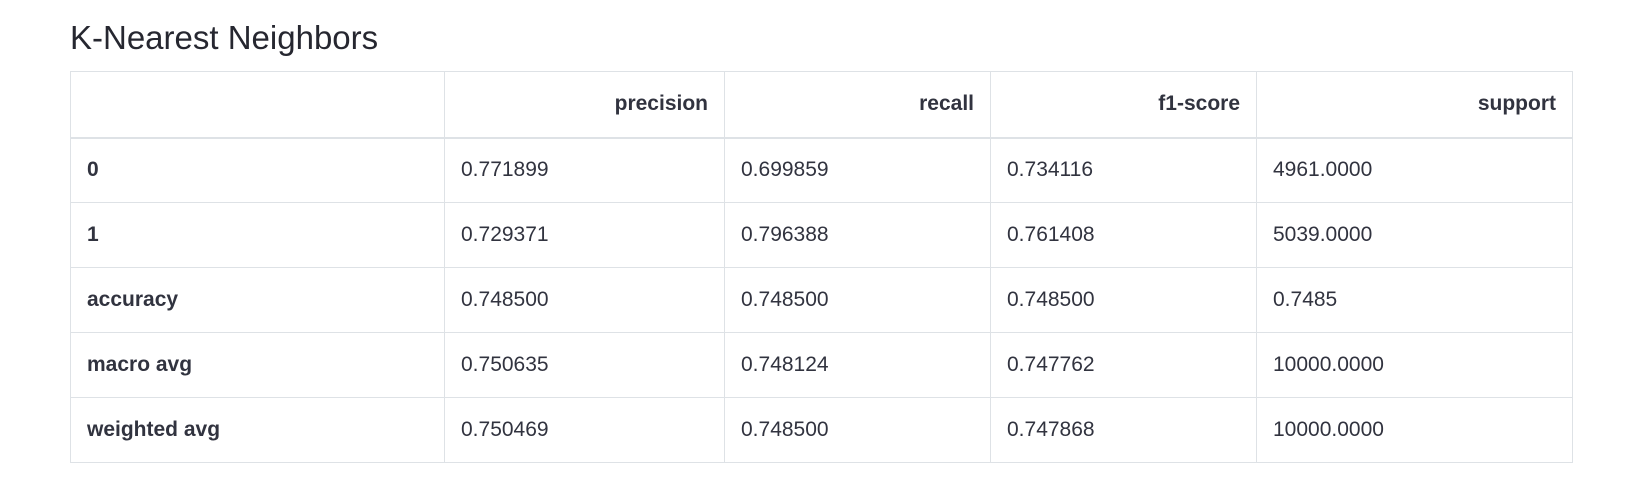 This screenshot has height=495, width=1636. What do you see at coordinates (1414, 235) in the screenshot?
I see `cell-support: 5039.0000` at bounding box center [1414, 235].